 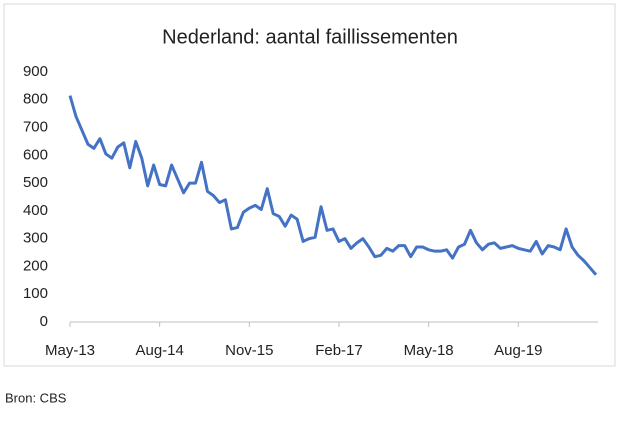 What do you see at coordinates (429, 350) in the screenshot?
I see `x-tick-label: May-18` at bounding box center [429, 350].